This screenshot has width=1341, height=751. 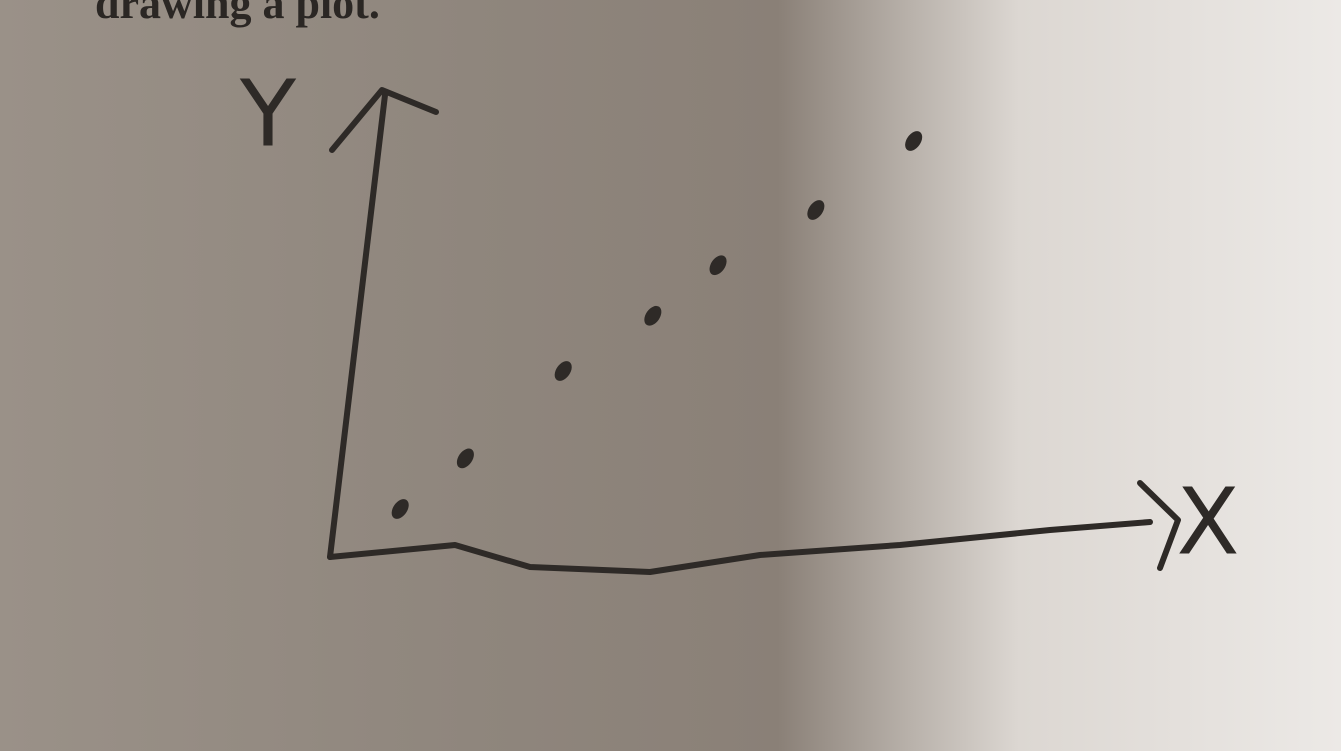 What do you see at coordinates (1207, 521) in the screenshot?
I see `x-axis-label: X` at bounding box center [1207, 521].